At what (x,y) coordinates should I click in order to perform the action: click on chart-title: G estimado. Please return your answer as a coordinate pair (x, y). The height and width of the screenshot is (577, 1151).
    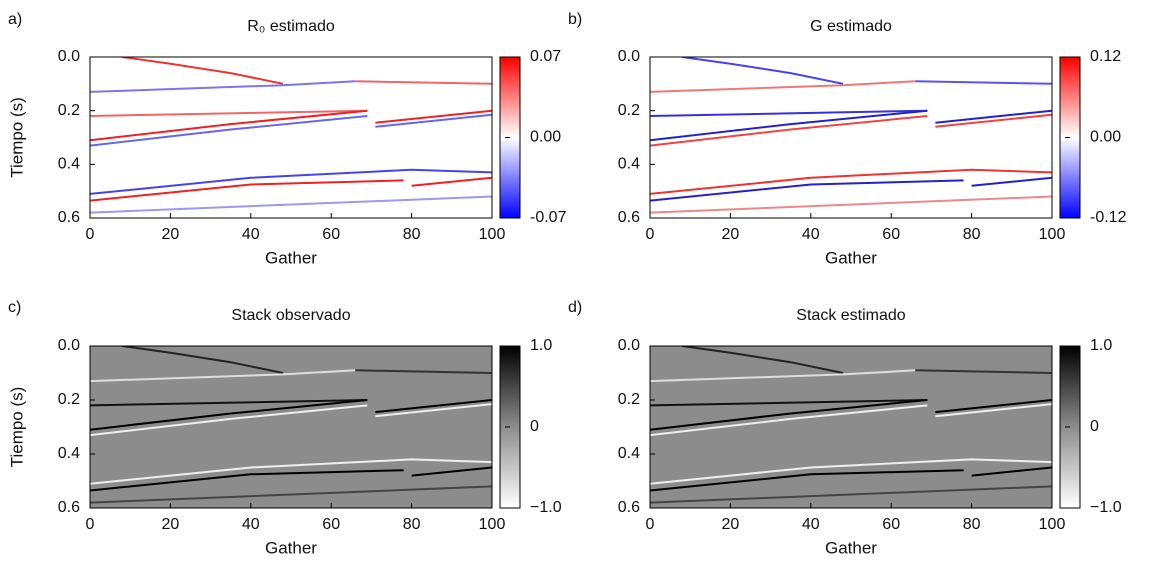
    Looking at the image, I should click on (851, 26).